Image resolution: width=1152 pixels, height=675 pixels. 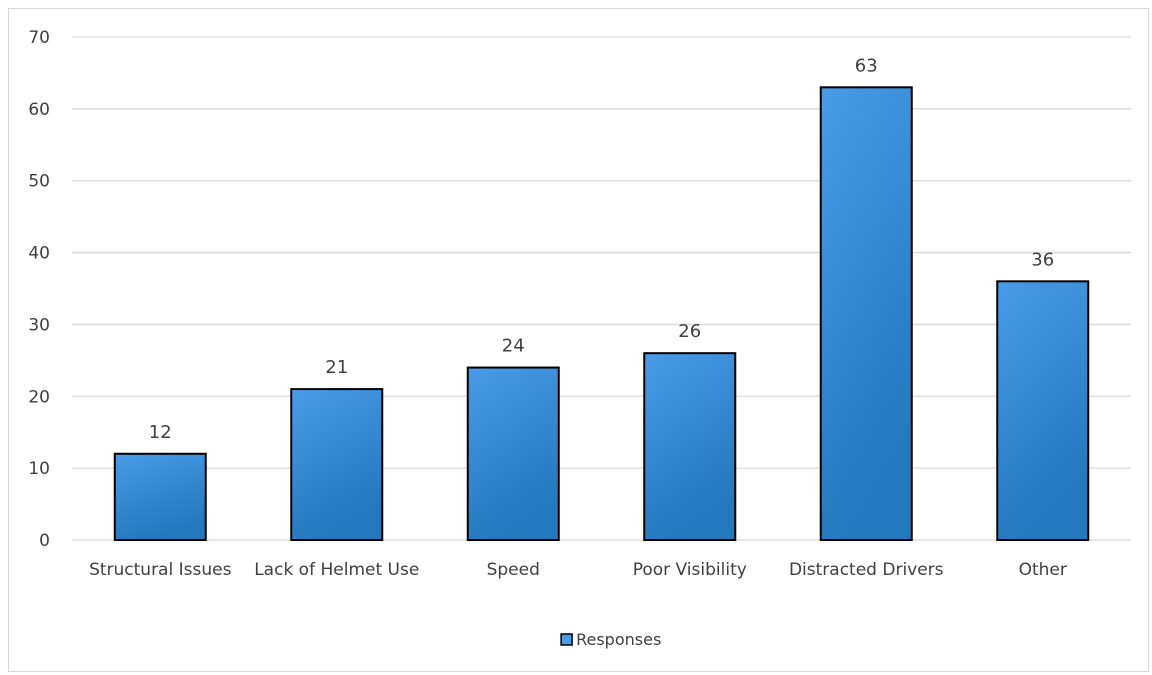 I want to click on legend: Responses, so click(x=610, y=639).